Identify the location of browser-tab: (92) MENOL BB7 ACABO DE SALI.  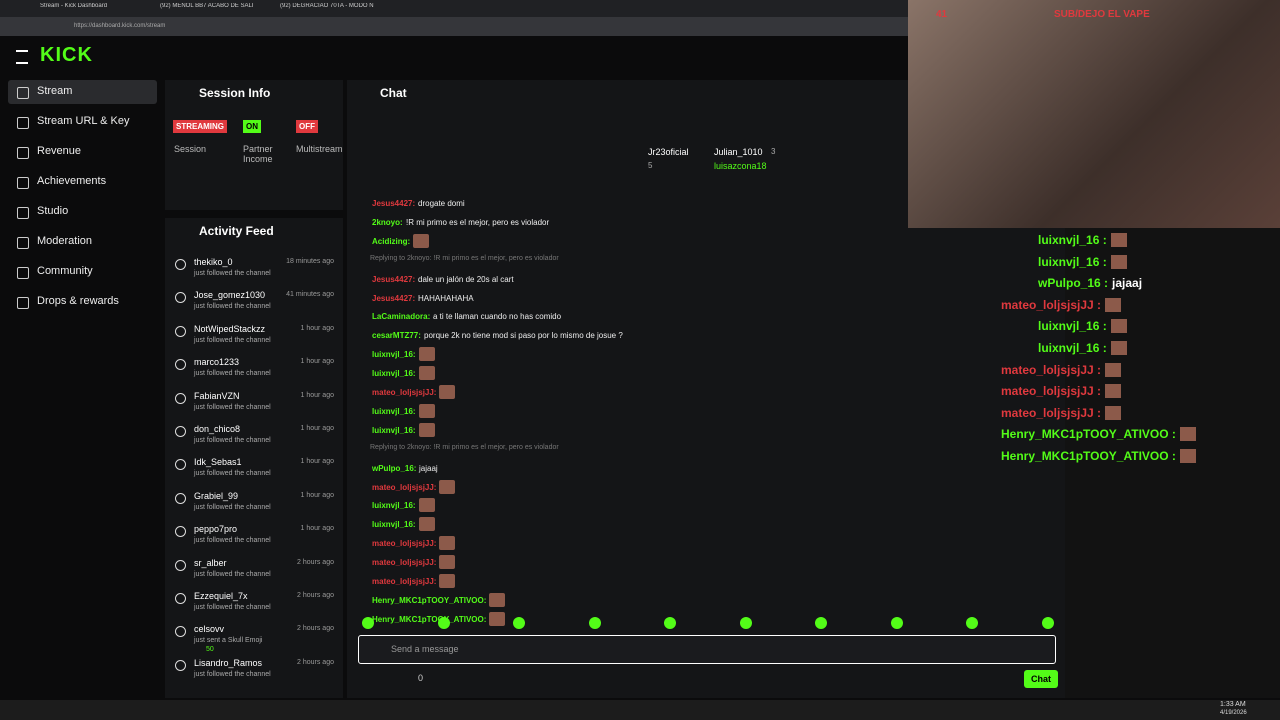
(207, 6).